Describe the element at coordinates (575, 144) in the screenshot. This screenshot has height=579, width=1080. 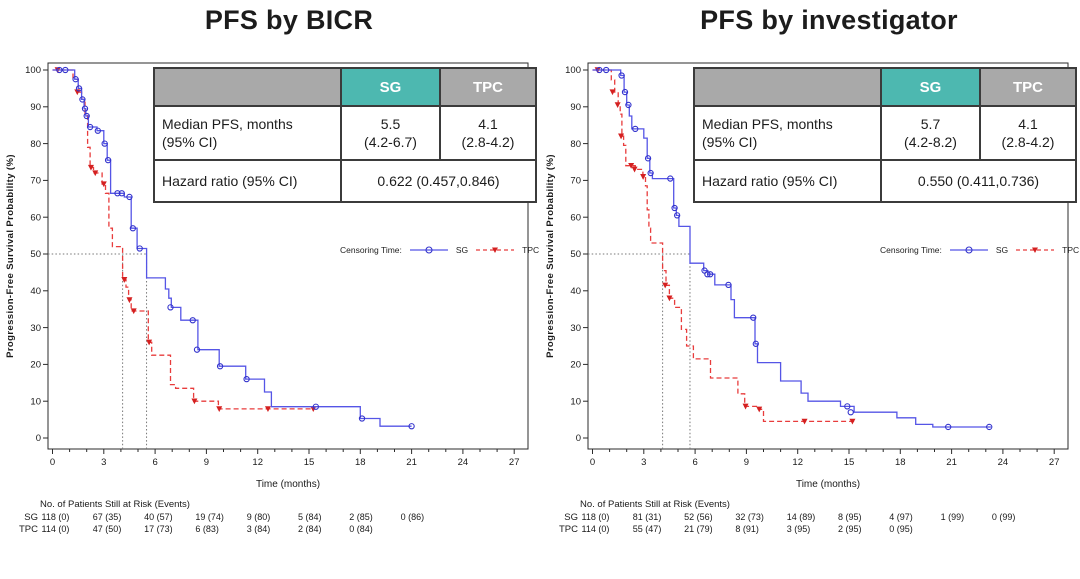
I see `y-tick-label: 80` at that location.